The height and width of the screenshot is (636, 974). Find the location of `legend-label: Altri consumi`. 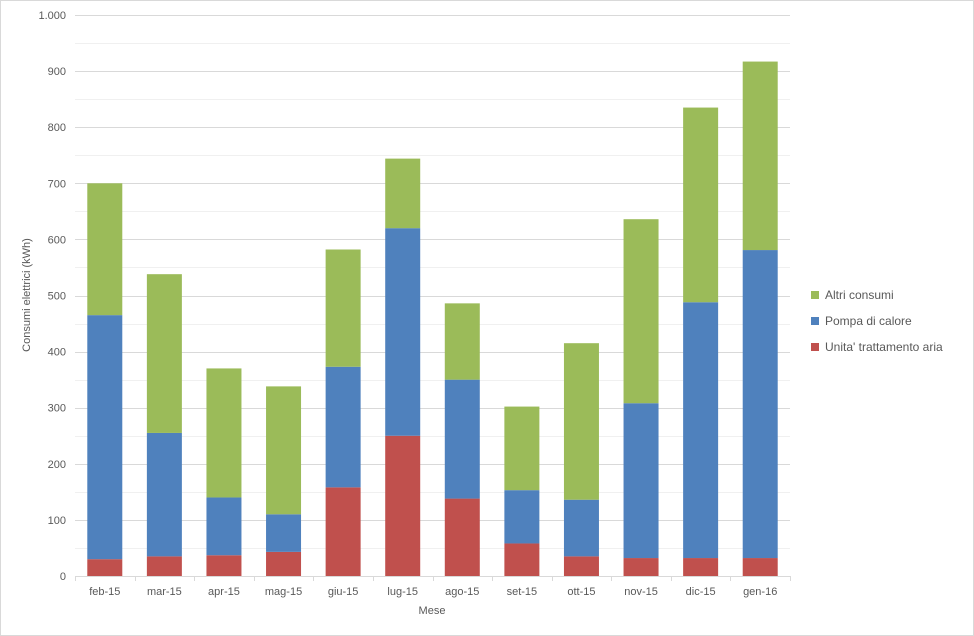

legend-label: Altri consumi is located at coordinates (859, 295).